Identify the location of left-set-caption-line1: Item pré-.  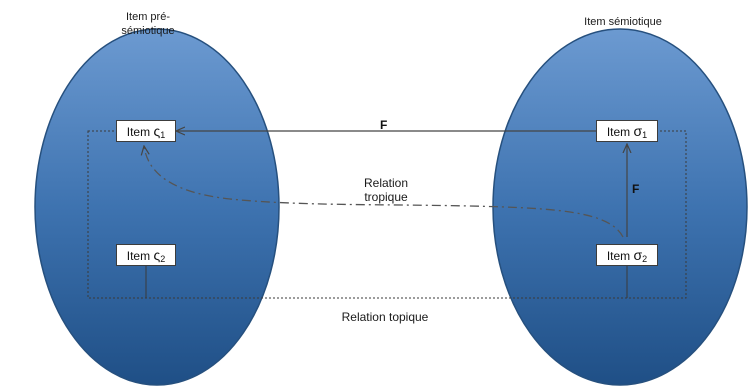
(147, 17).